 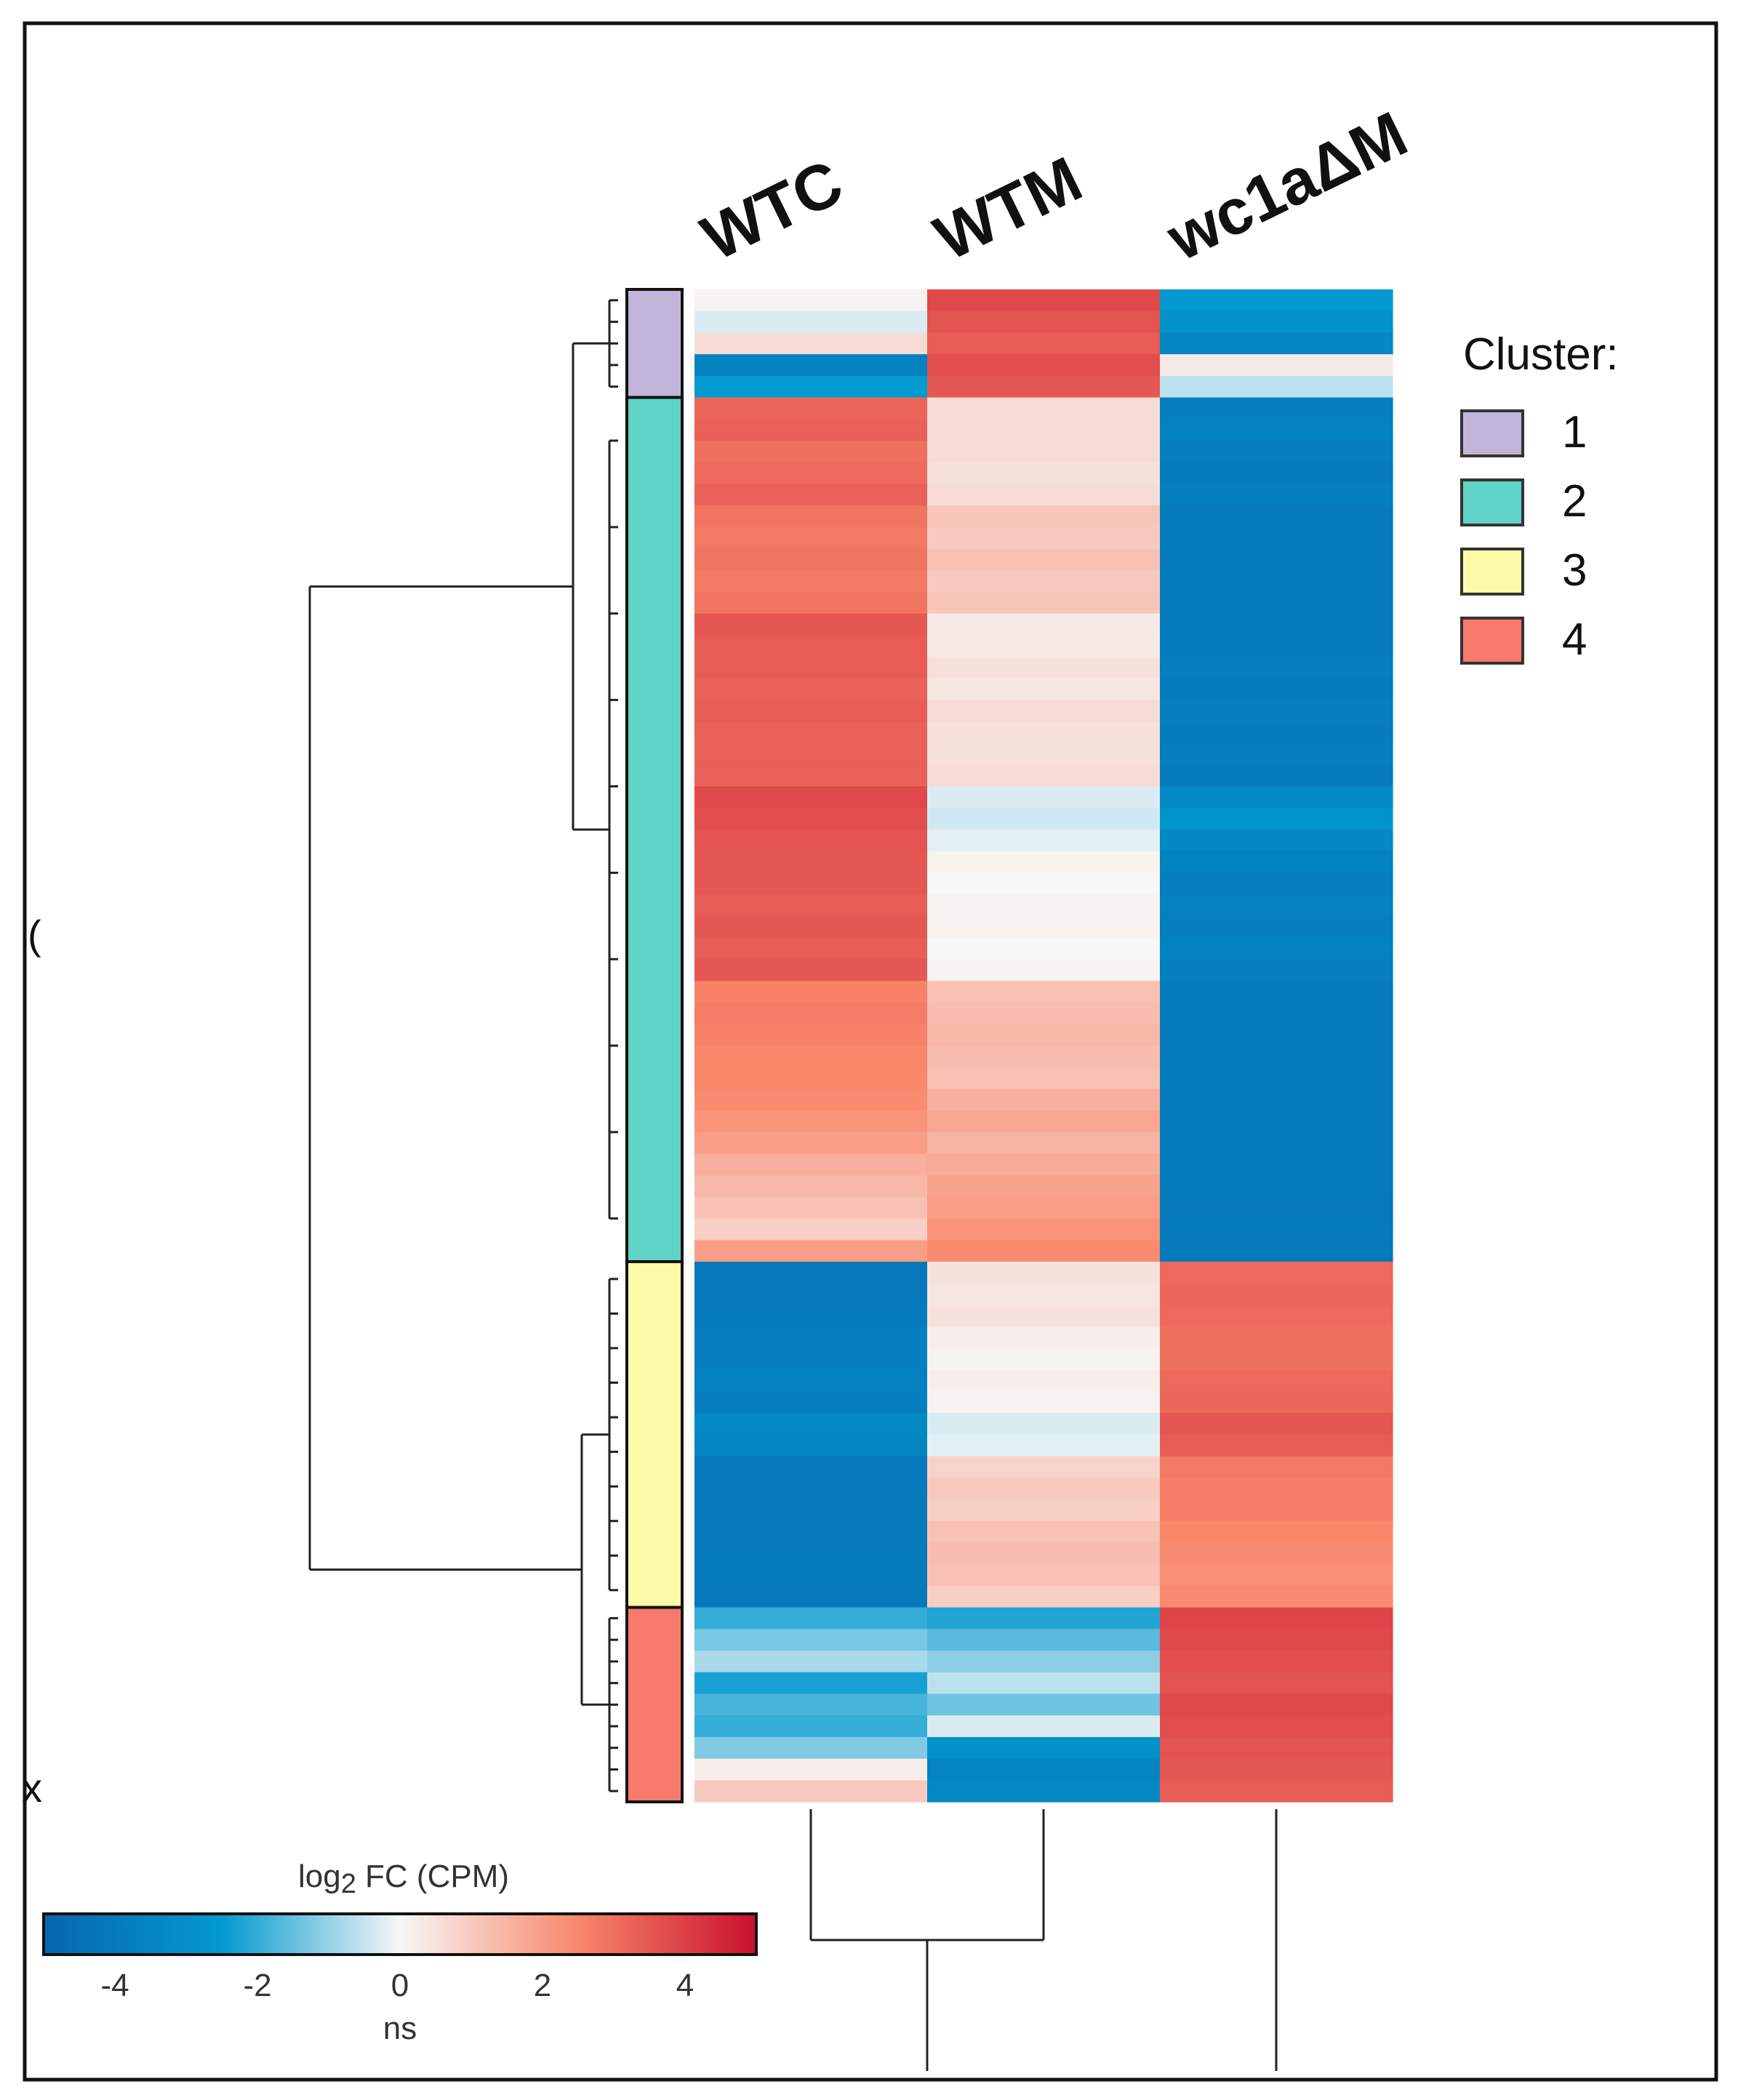 I want to click on cluster-annotation-bar, so click(x=654, y=1046).